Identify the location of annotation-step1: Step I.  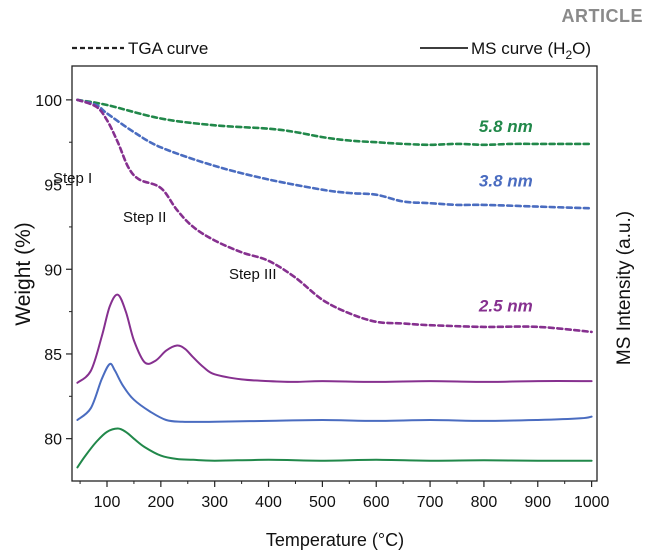
(72, 178).